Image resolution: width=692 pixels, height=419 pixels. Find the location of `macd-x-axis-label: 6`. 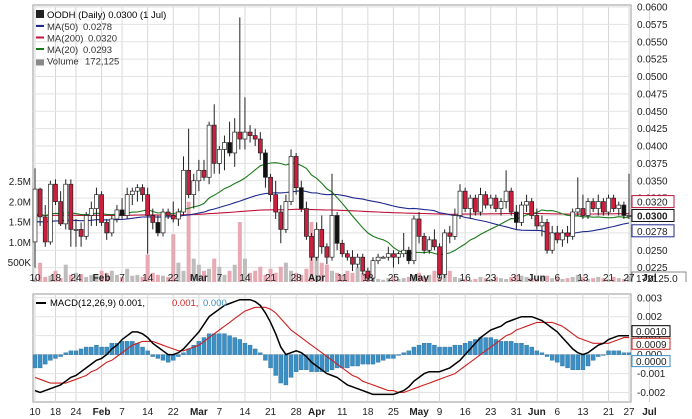

macd-x-axis-label: 6 is located at coordinates (558, 412).